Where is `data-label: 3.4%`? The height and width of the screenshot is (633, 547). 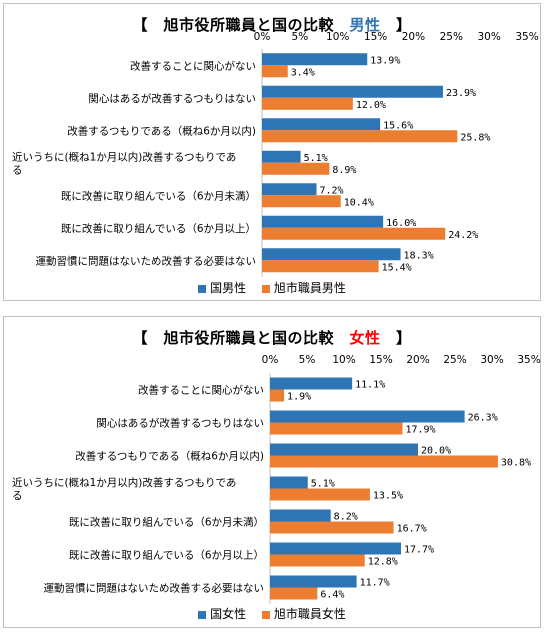 data-label: 3.4% is located at coordinates (303, 72).